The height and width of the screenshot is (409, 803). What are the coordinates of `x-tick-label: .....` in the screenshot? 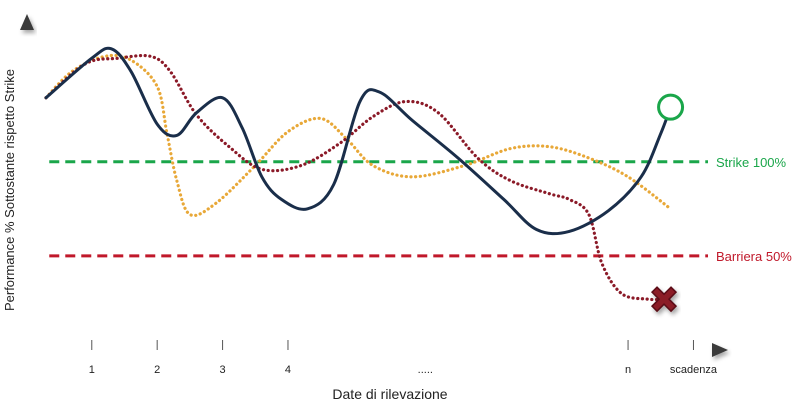 It's located at (425, 370).